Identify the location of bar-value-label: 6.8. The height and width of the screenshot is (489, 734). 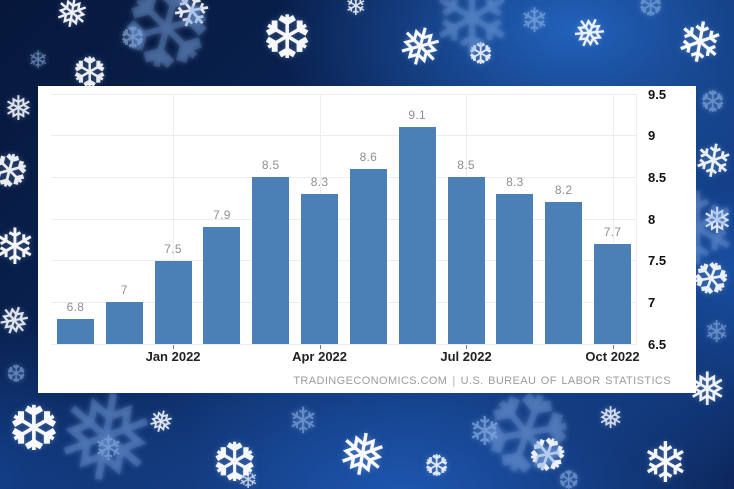
(75, 307).